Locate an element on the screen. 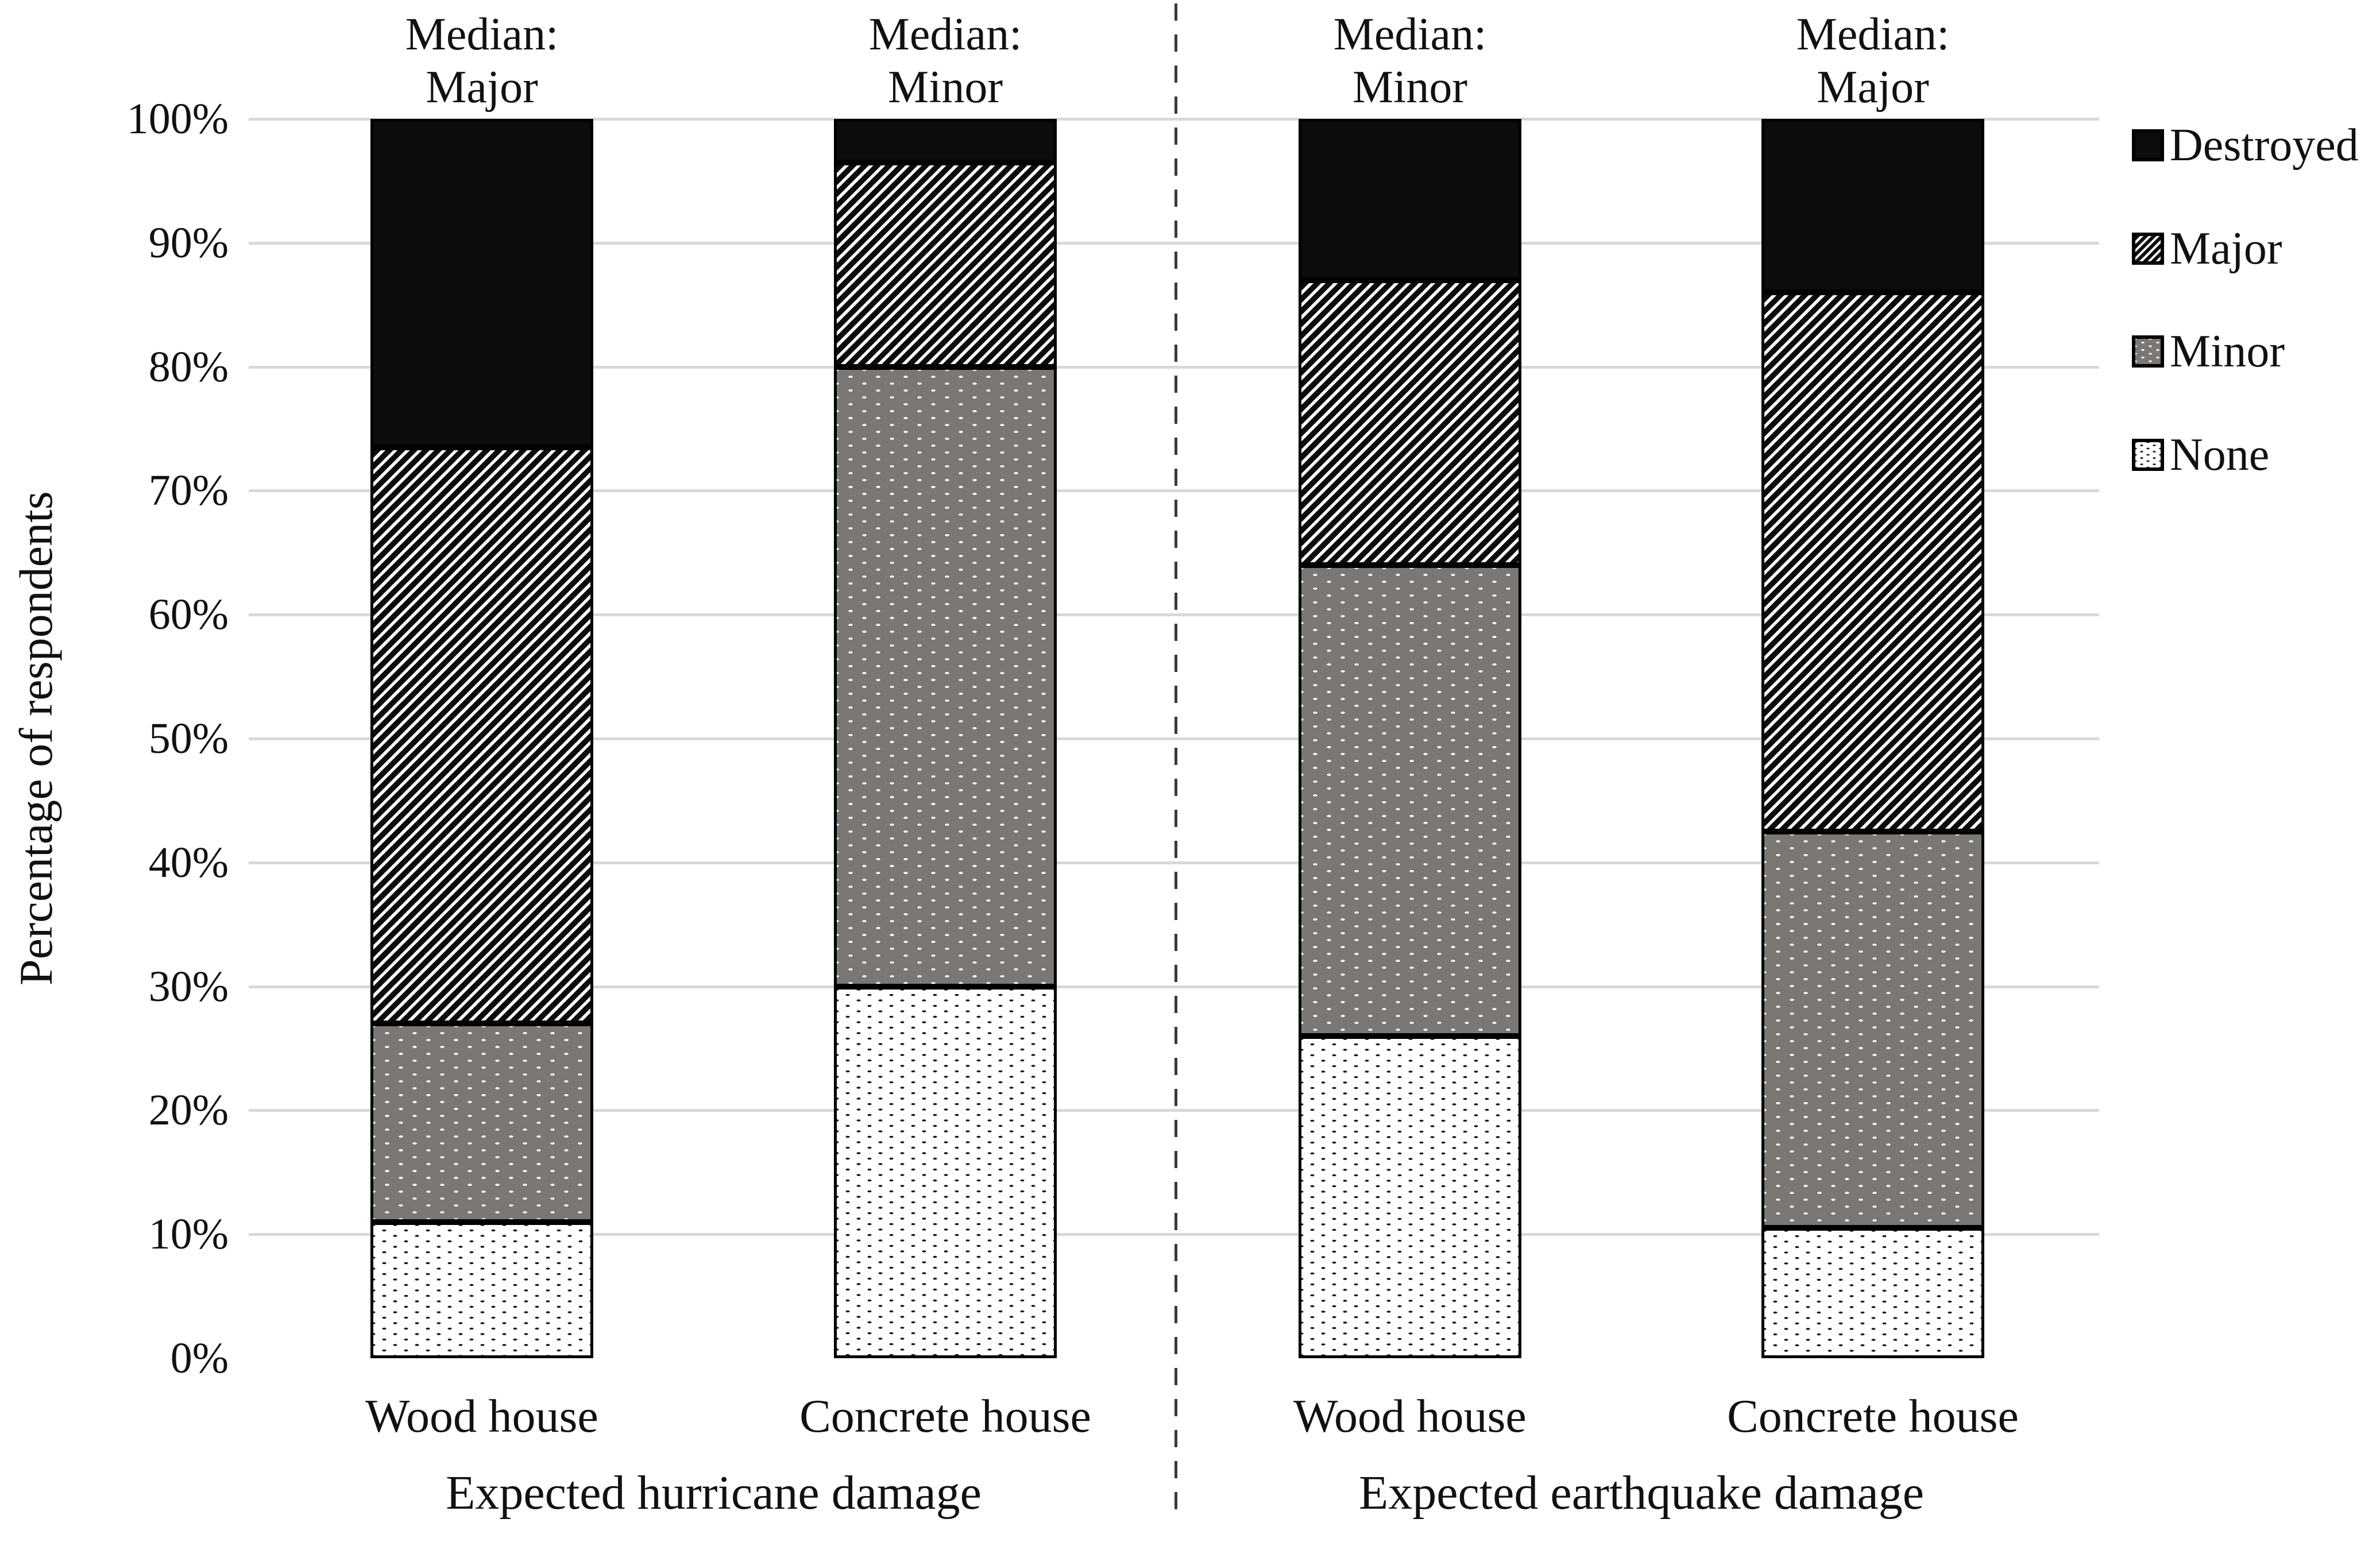  y-tick-label-90pct: 90% is located at coordinates (188, 242).